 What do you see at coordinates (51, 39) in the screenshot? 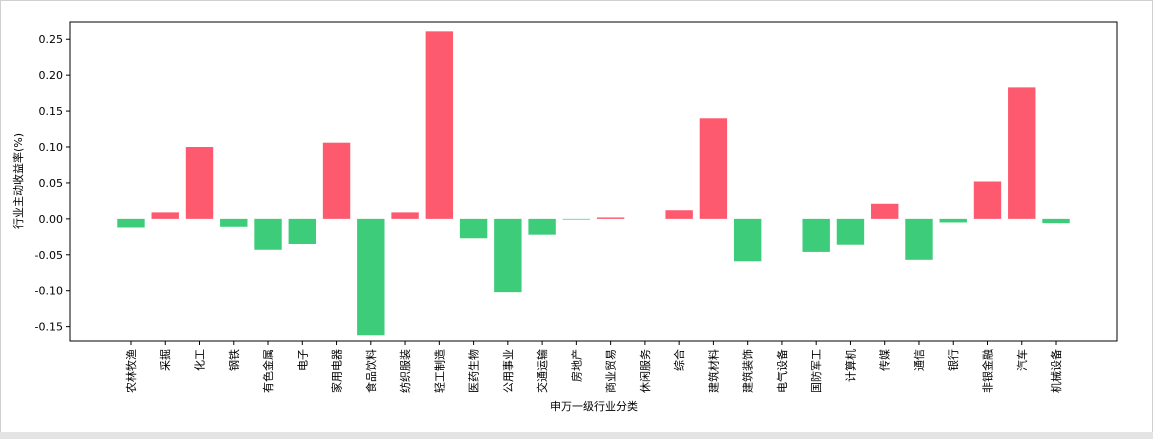
I see `y-tick-label: 0.25` at bounding box center [51, 39].